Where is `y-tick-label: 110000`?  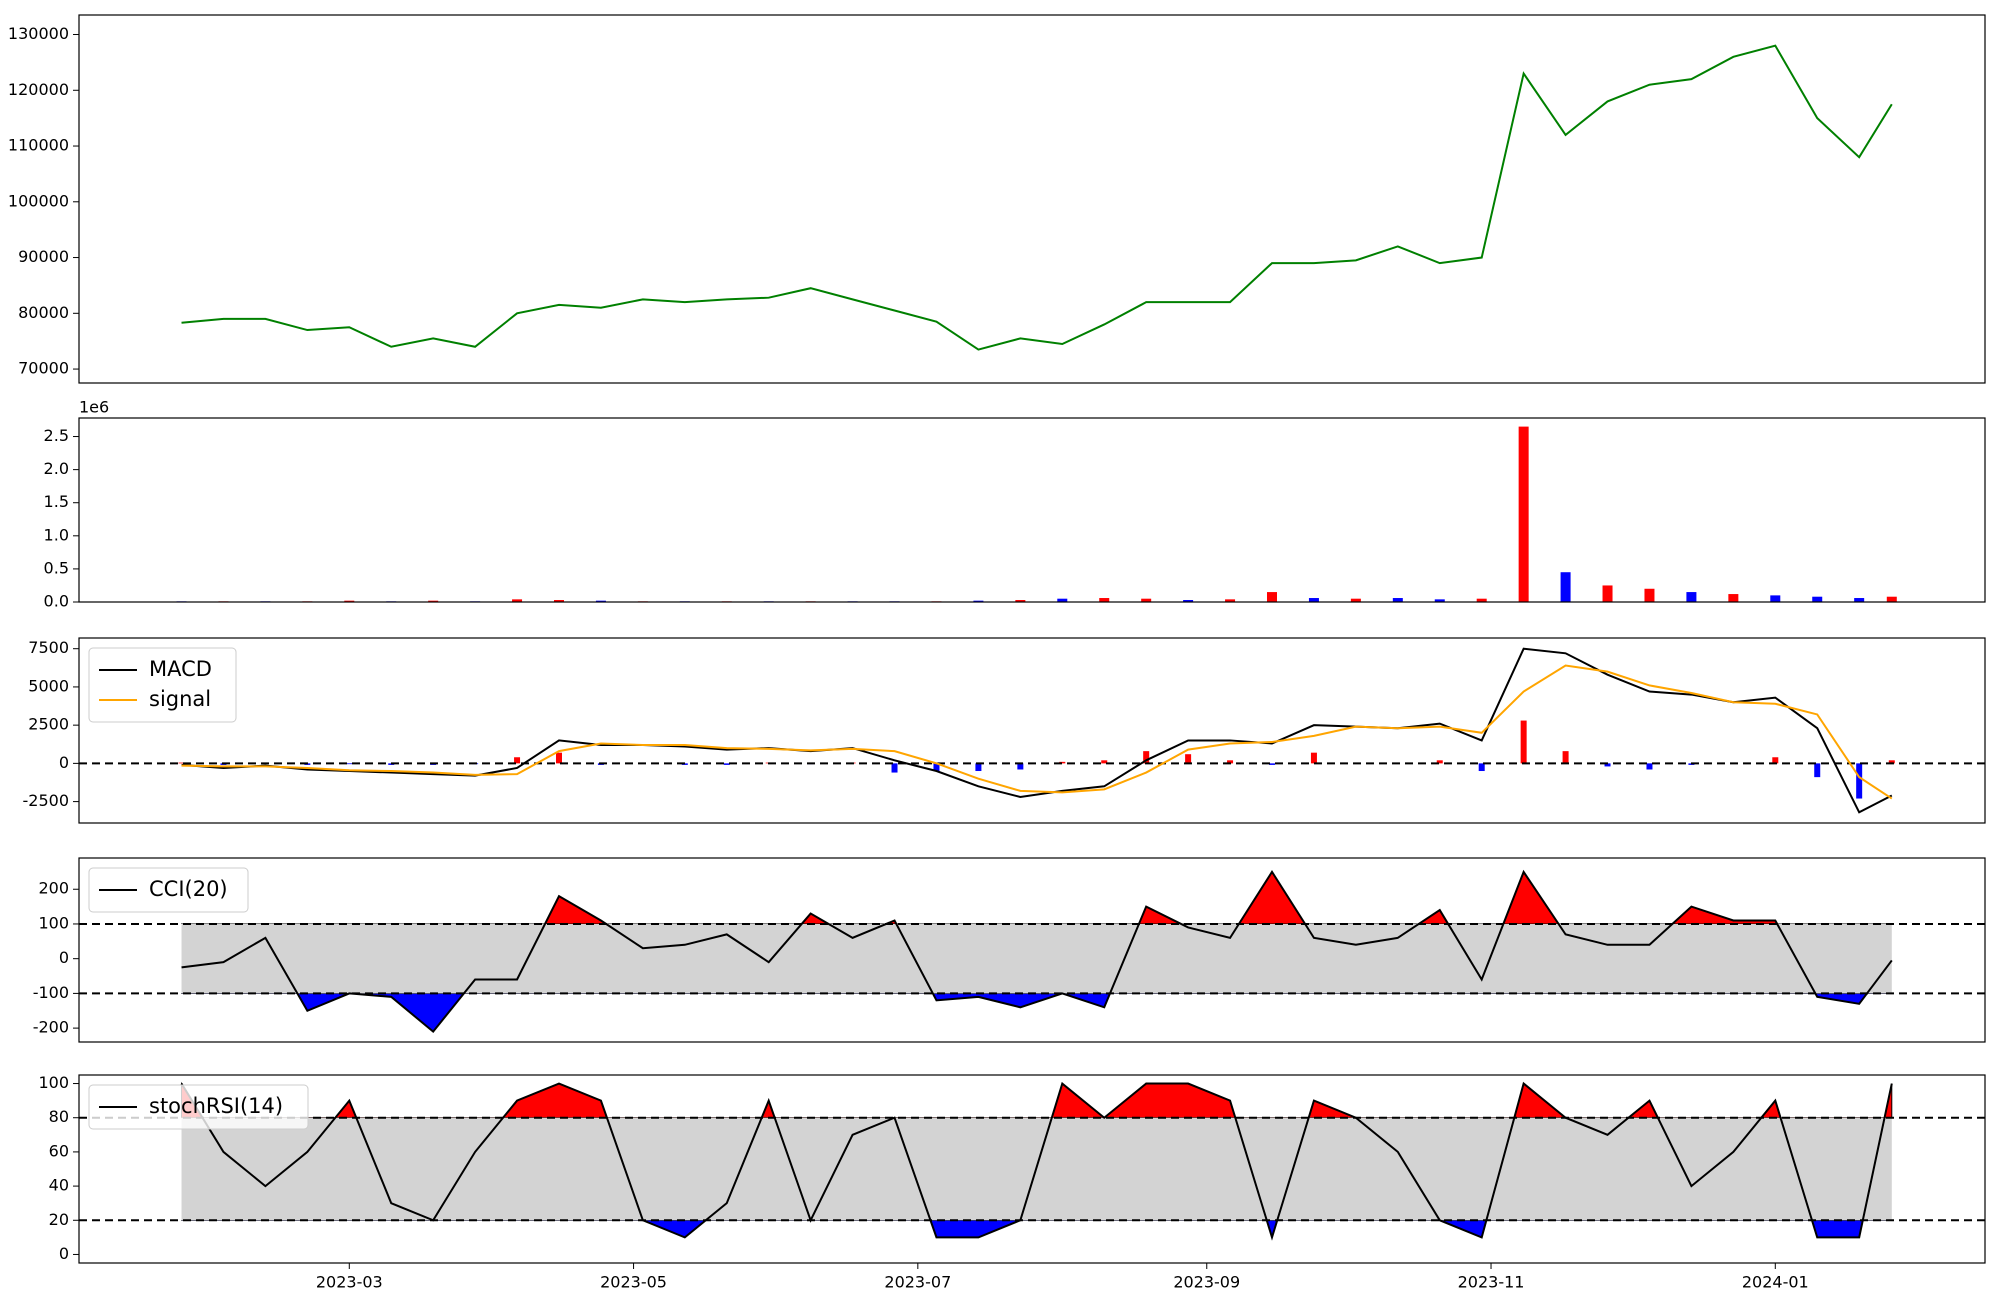
y-tick-label: 110000 is located at coordinates (38, 145).